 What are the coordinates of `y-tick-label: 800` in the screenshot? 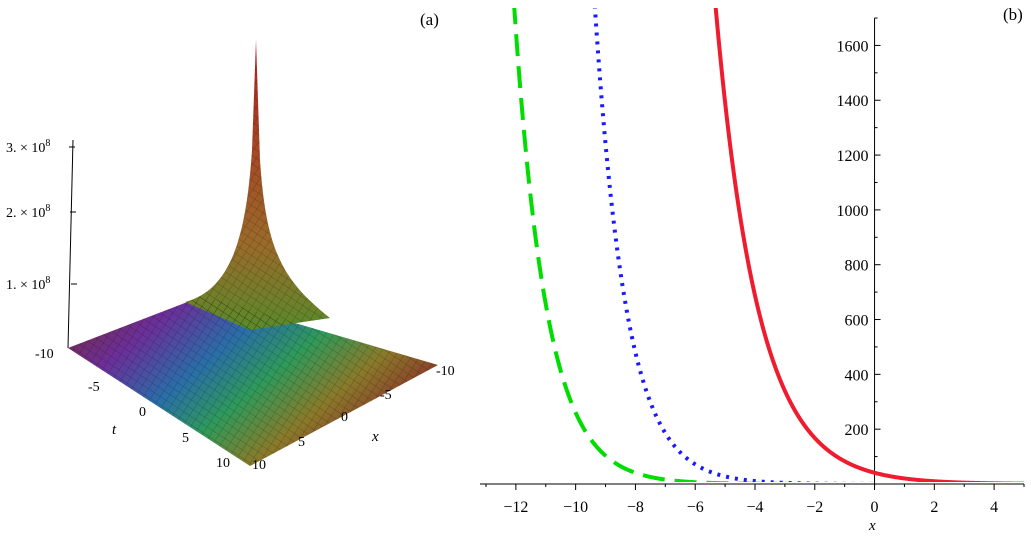 It's located at (857, 266).